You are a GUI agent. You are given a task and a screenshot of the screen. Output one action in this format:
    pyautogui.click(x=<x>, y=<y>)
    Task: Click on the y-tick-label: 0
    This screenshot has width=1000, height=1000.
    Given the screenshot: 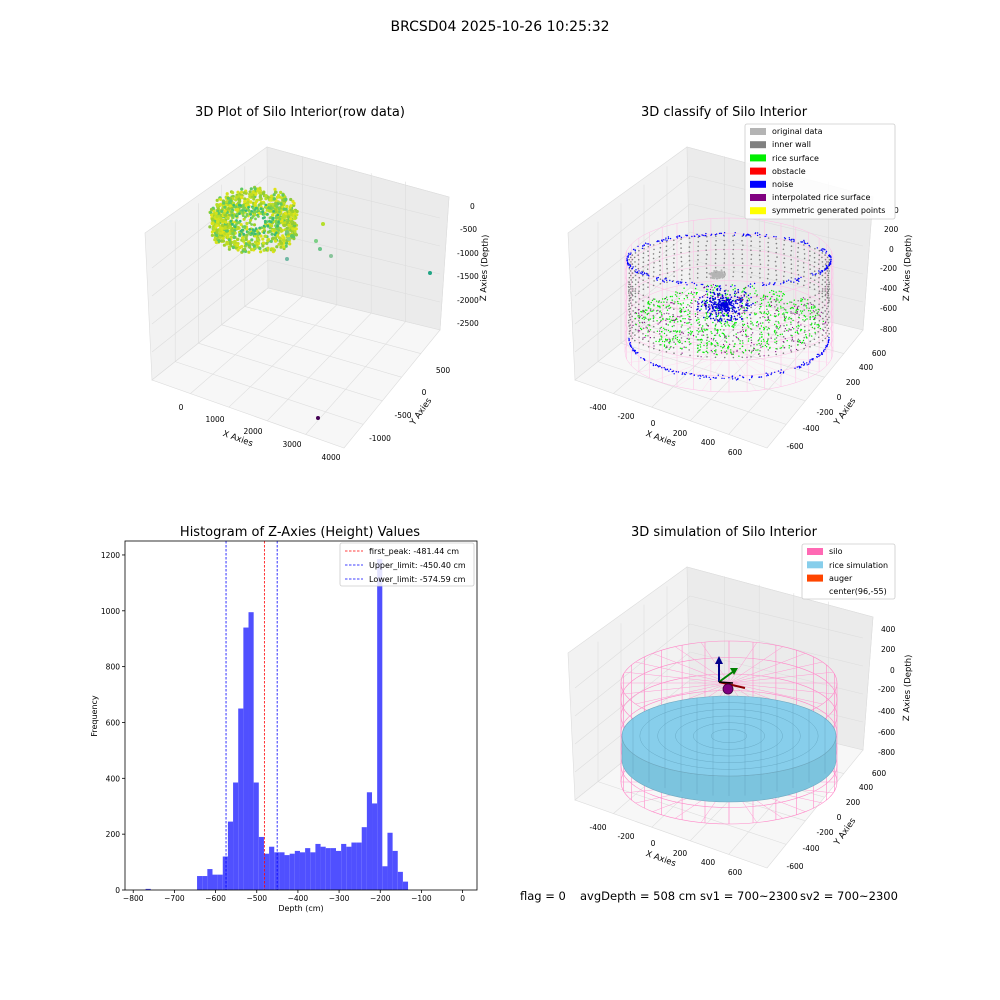 What is the action you would take?
    pyautogui.click(x=117, y=890)
    